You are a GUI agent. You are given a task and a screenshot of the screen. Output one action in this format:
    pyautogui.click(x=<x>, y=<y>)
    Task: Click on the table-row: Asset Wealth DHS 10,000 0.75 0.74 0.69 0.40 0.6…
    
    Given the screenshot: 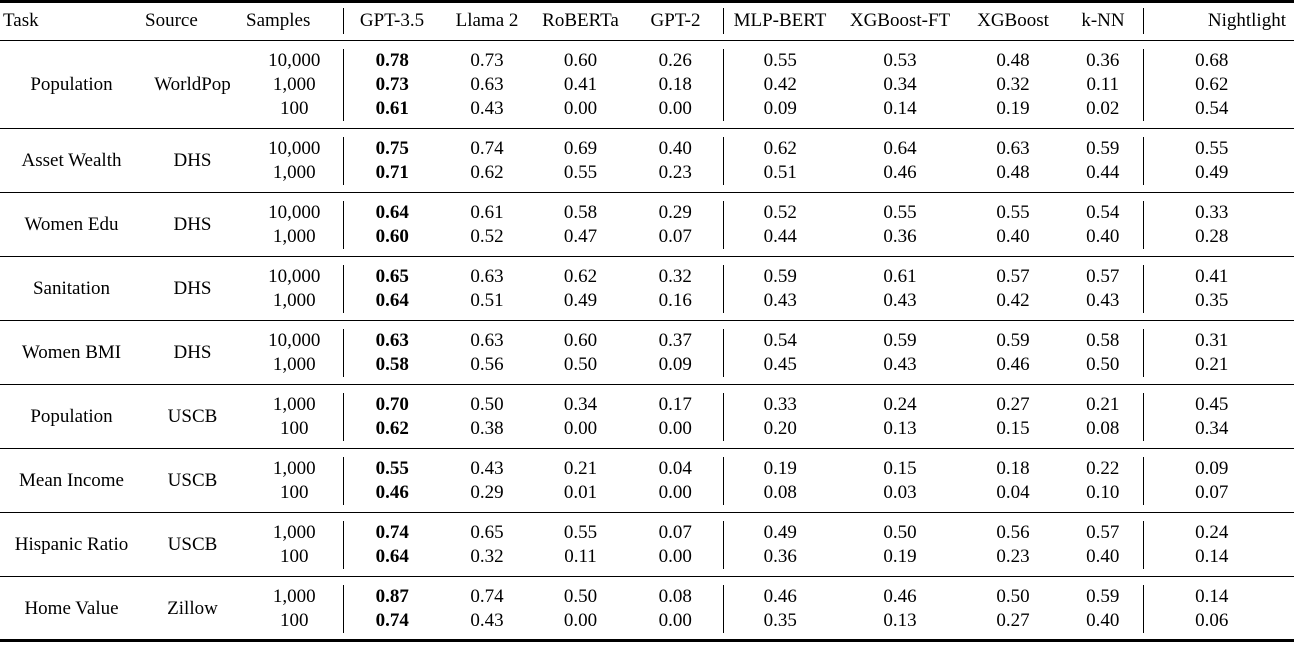 What is the action you would take?
    pyautogui.click(x=647, y=153)
    